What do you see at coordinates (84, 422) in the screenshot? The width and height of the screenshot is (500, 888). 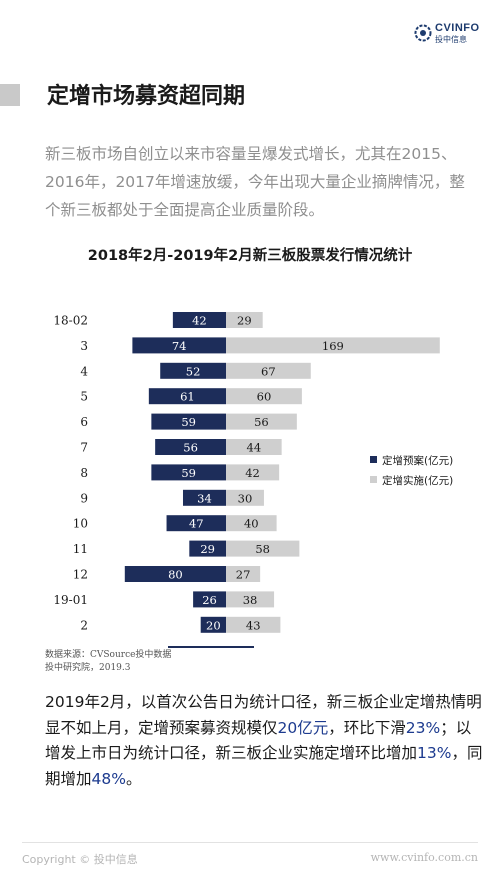 I see `category-label: 6` at bounding box center [84, 422].